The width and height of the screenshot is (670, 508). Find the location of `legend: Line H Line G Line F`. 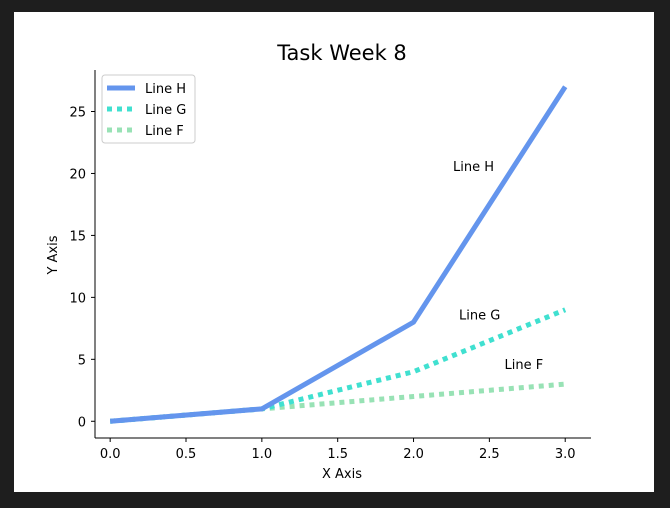

legend: Line H Line G Line F is located at coordinates (148, 109).